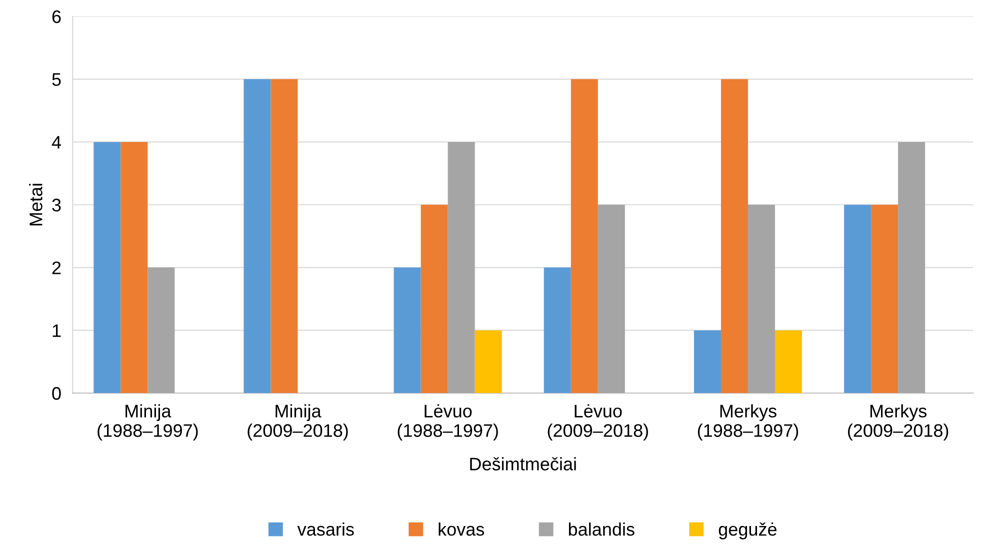 The height and width of the screenshot is (546, 995). What do you see at coordinates (448, 422) in the screenshot?
I see `x-tick-label: Lėvuo (1988–1997)` at bounding box center [448, 422].